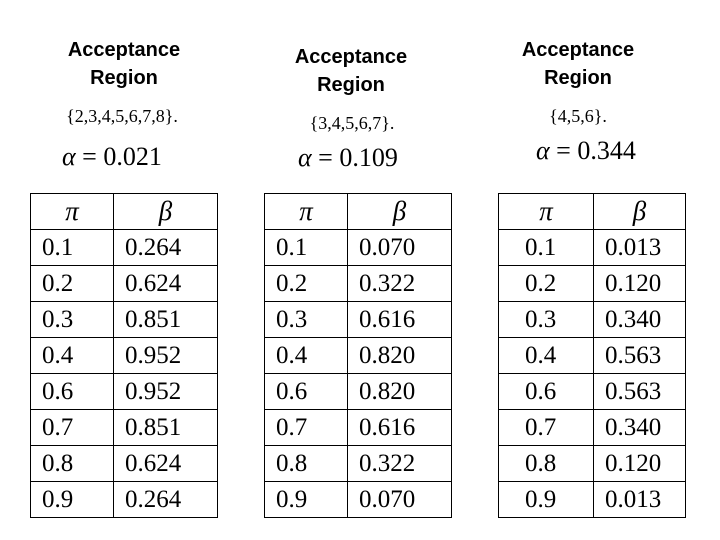 This screenshot has height=540, width=720. What do you see at coordinates (118, 156) in the screenshot?
I see `alpha-text: = 0.021` at bounding box center [118, 156].